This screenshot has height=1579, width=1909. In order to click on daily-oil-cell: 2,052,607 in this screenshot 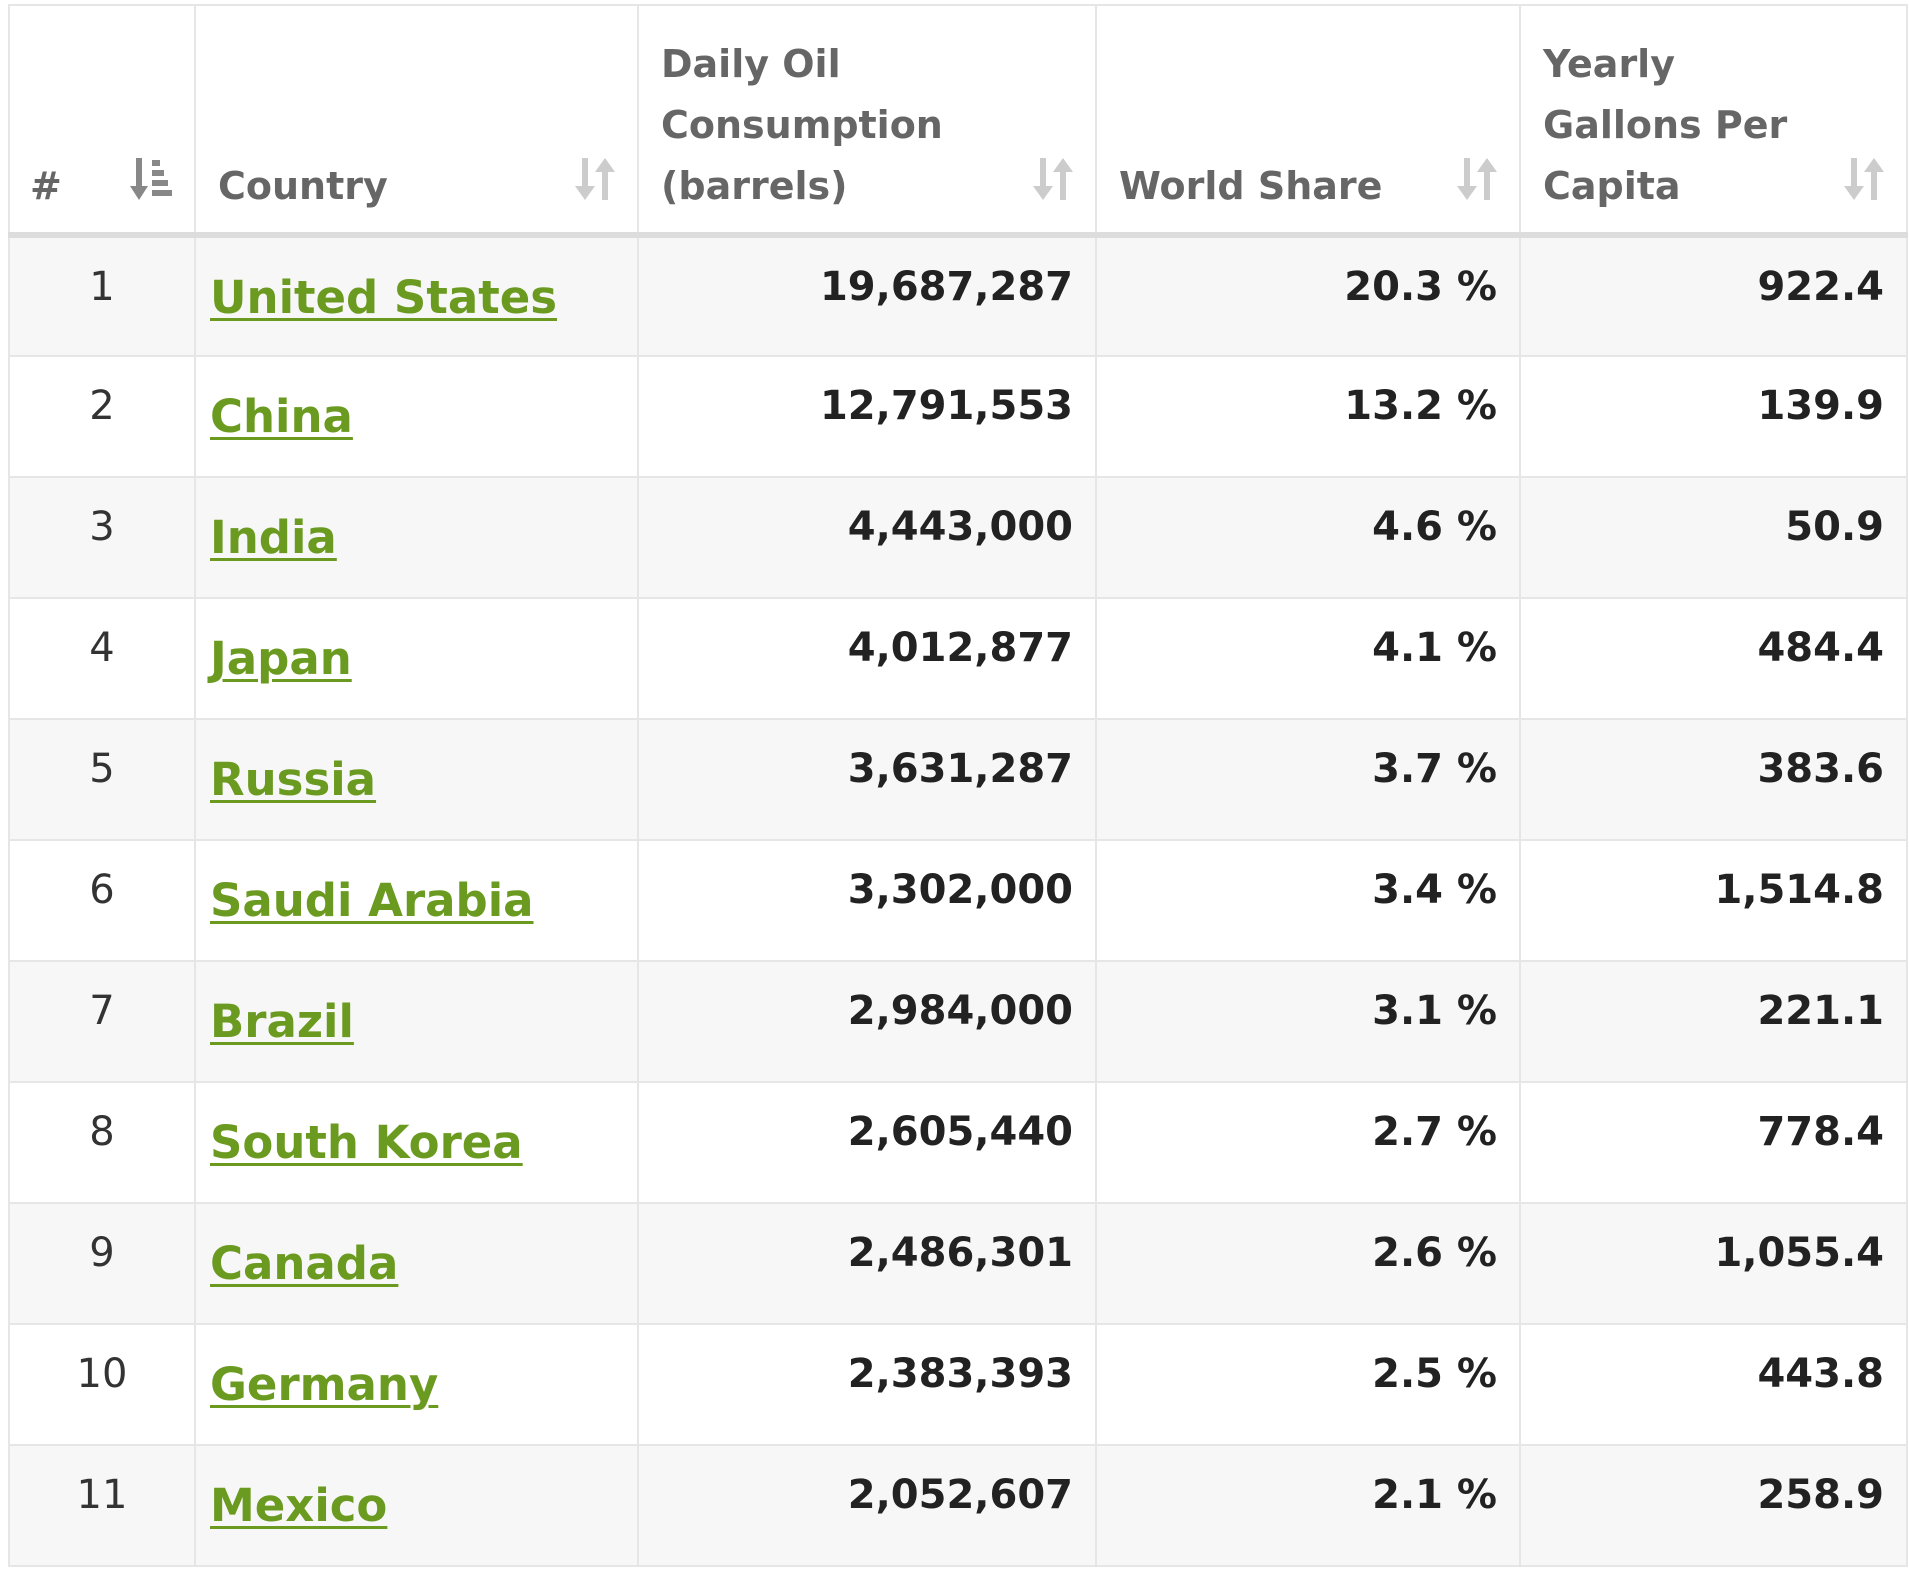, I will do `click(867, 1505)`.